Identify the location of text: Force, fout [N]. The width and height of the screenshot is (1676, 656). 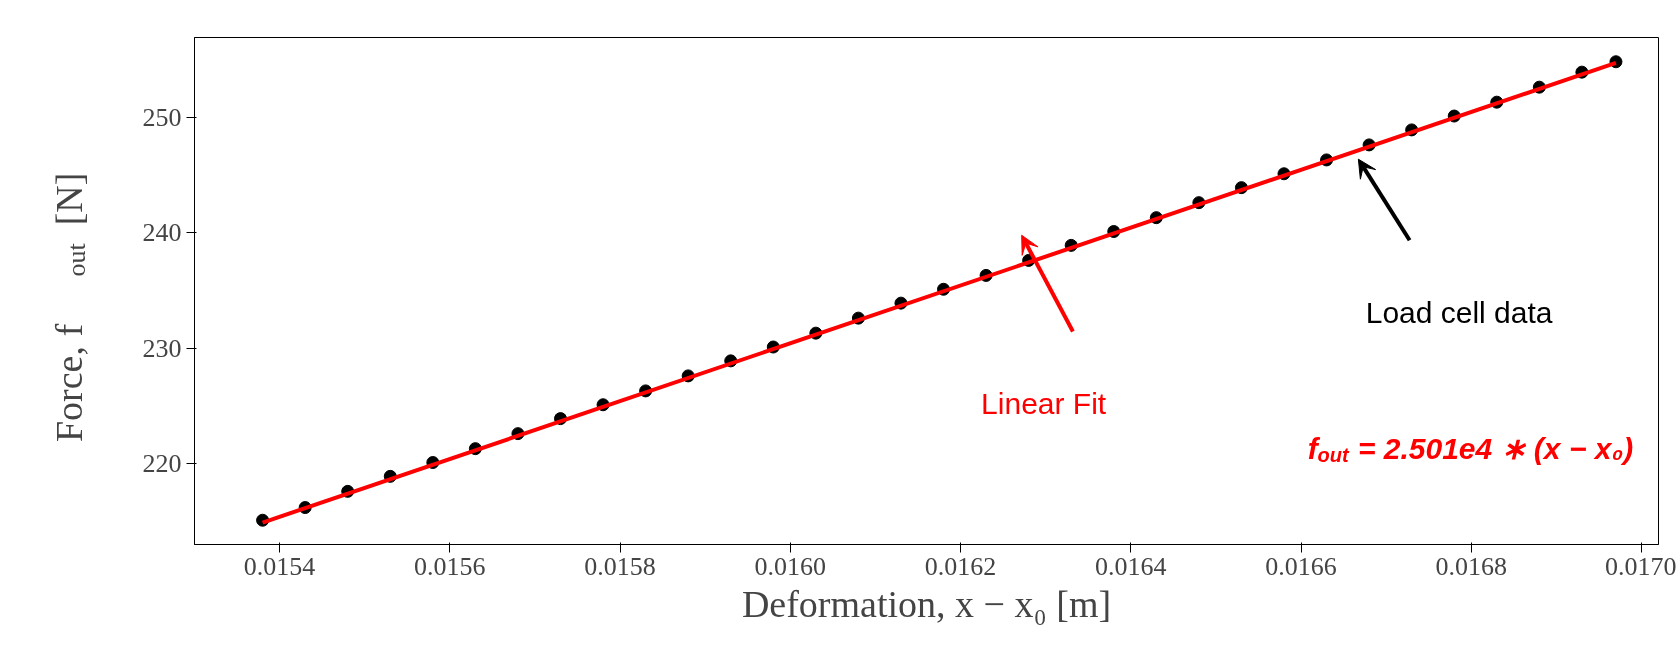
(69, 307).